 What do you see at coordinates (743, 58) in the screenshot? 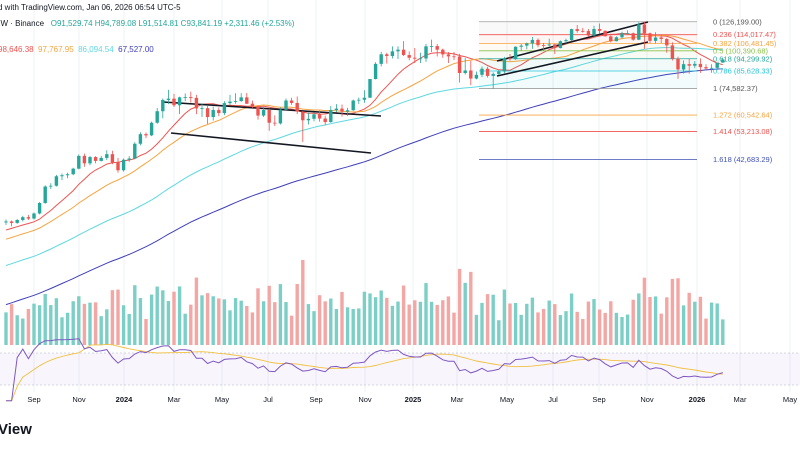
I see `fib-level-label: 0.618 (94,299.92)` at bounding box center [743, 58].